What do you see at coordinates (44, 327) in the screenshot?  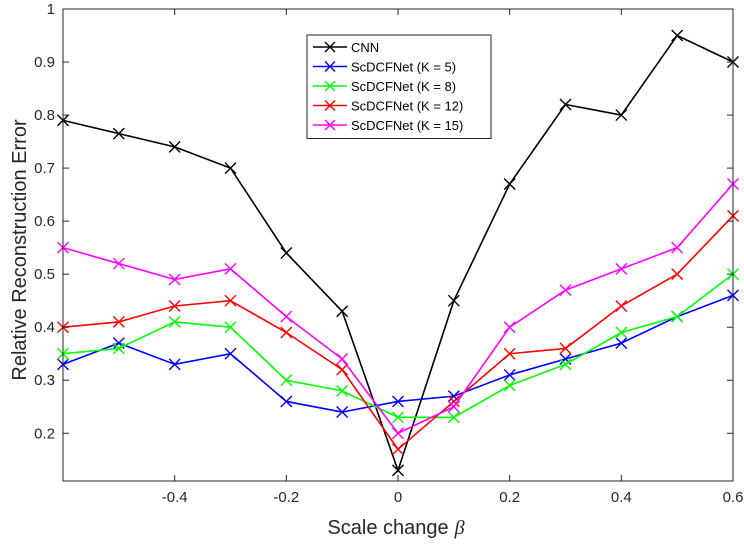 I see `y-tick-label: 0.4` at bounding box center [44, 327].